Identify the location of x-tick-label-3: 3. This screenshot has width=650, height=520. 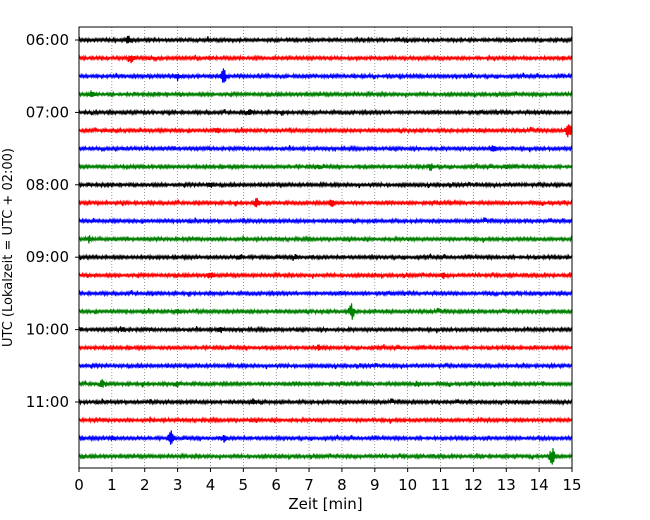
(178, 485).